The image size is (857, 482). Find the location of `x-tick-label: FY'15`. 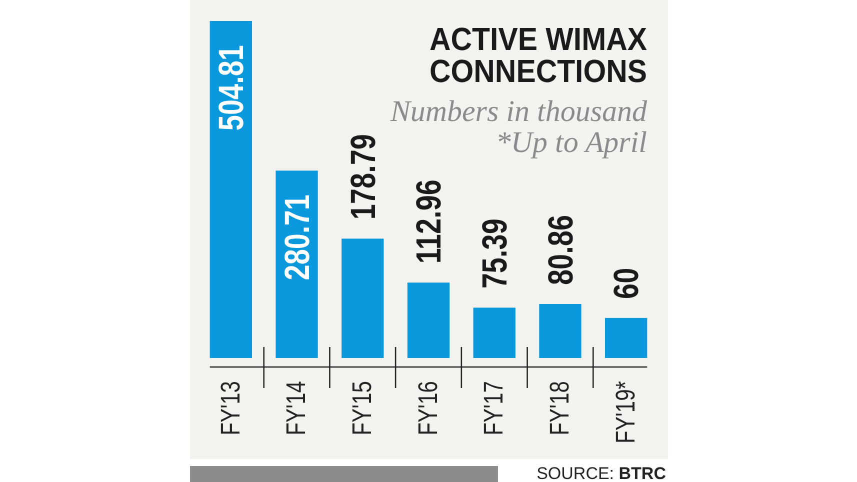

x-tick-label: FY'15 is located at coordinates (363, 408).